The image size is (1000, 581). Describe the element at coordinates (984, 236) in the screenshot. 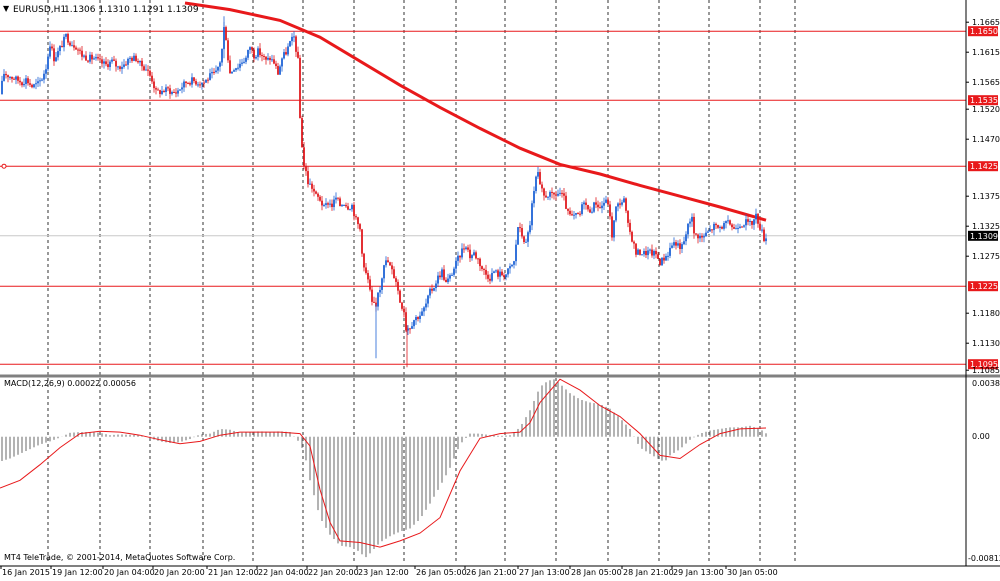

I see `current-price-label: 1.1309` at that location.